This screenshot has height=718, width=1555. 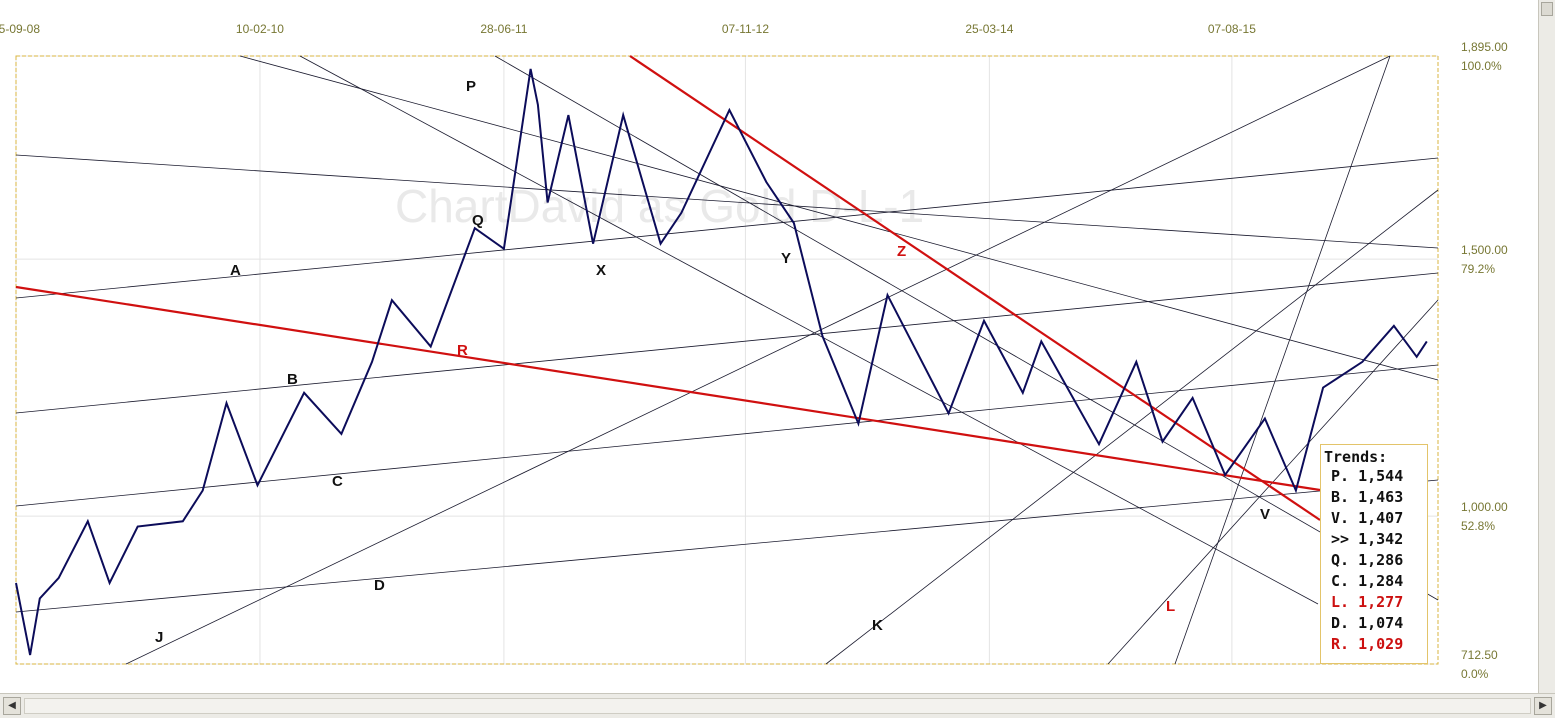 What do you see at coordinates (1475, 674) in the screenshot?
I see `y-tick-percent: 0.0%` at bounding box center [1475, 674].